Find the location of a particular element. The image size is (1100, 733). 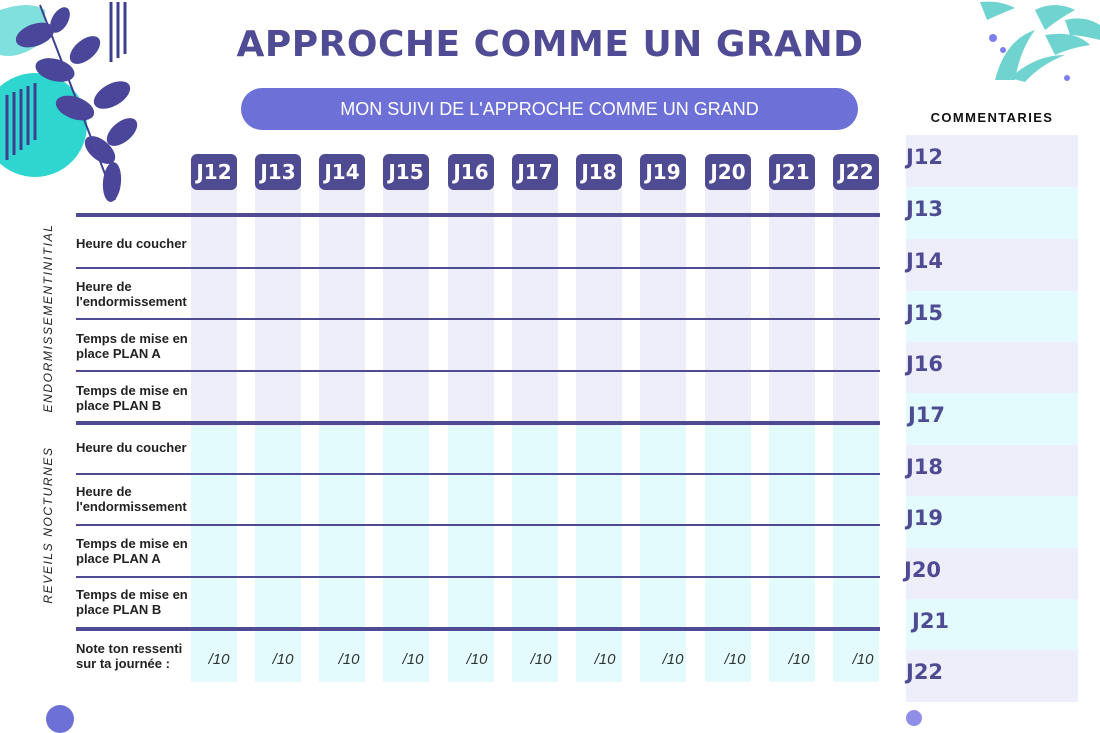

comment-day-label: J13 is located at coordinates (925, 209).